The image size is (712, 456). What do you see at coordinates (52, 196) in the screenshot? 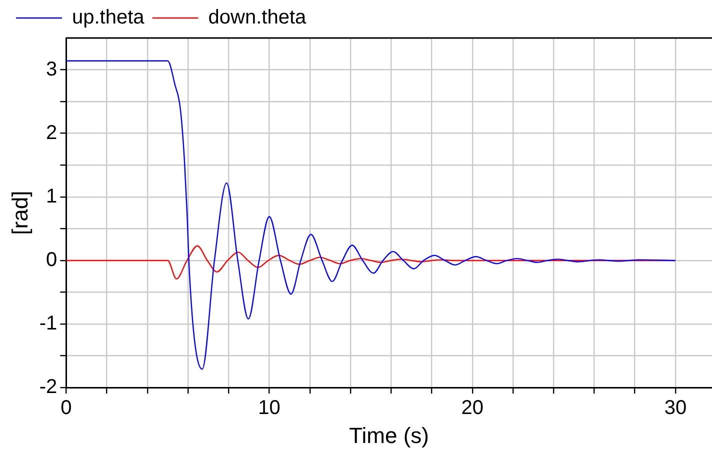
I see `y-tick-label: 1` at bounding box center [52, 196].